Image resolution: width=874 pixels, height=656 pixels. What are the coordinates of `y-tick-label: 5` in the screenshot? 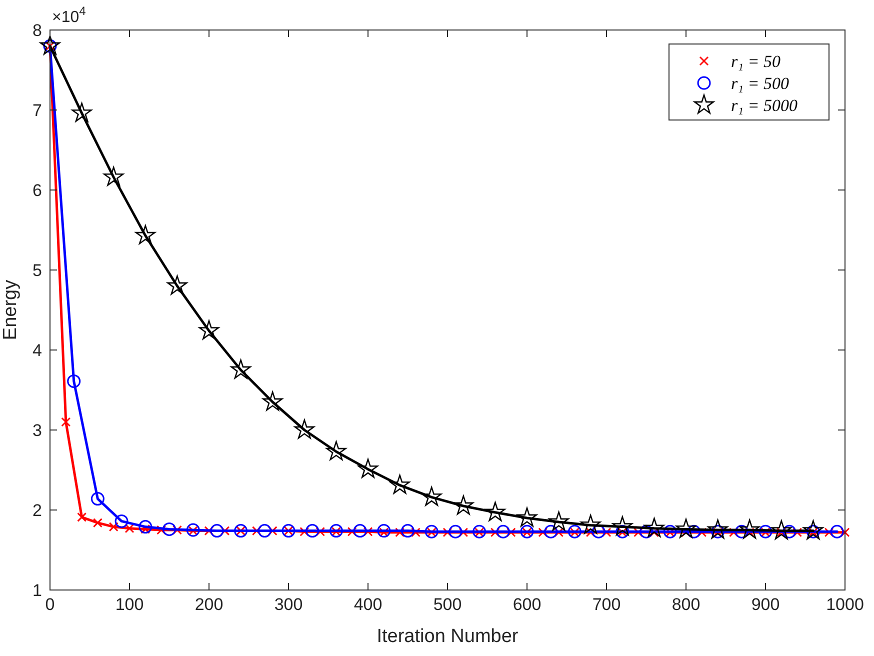 It's located at (37, 270).